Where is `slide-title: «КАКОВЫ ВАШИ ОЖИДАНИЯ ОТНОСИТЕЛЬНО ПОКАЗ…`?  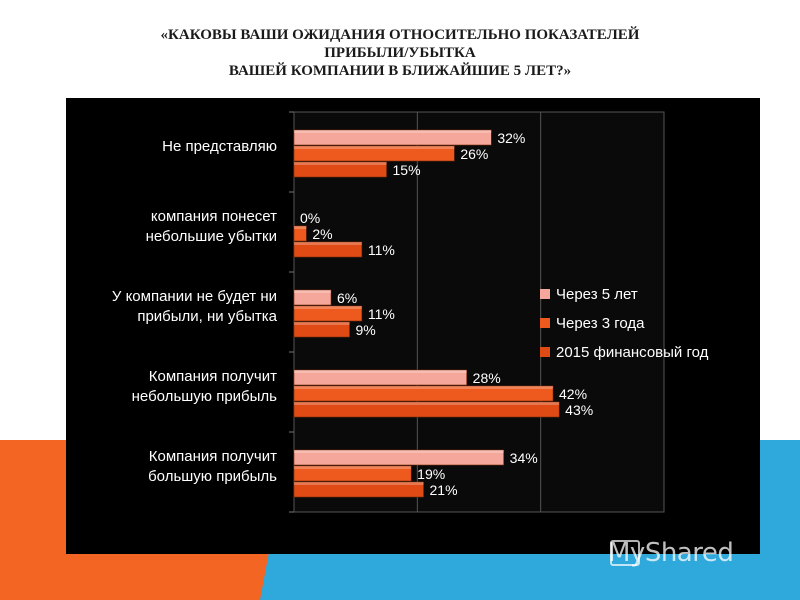 slide-title: «КАКОВЫ ВАШИ ОЖИДАНИЯ ОТНОСИТЕЛЬНО ПОКАЗ… is located at coordinates (400, 53).